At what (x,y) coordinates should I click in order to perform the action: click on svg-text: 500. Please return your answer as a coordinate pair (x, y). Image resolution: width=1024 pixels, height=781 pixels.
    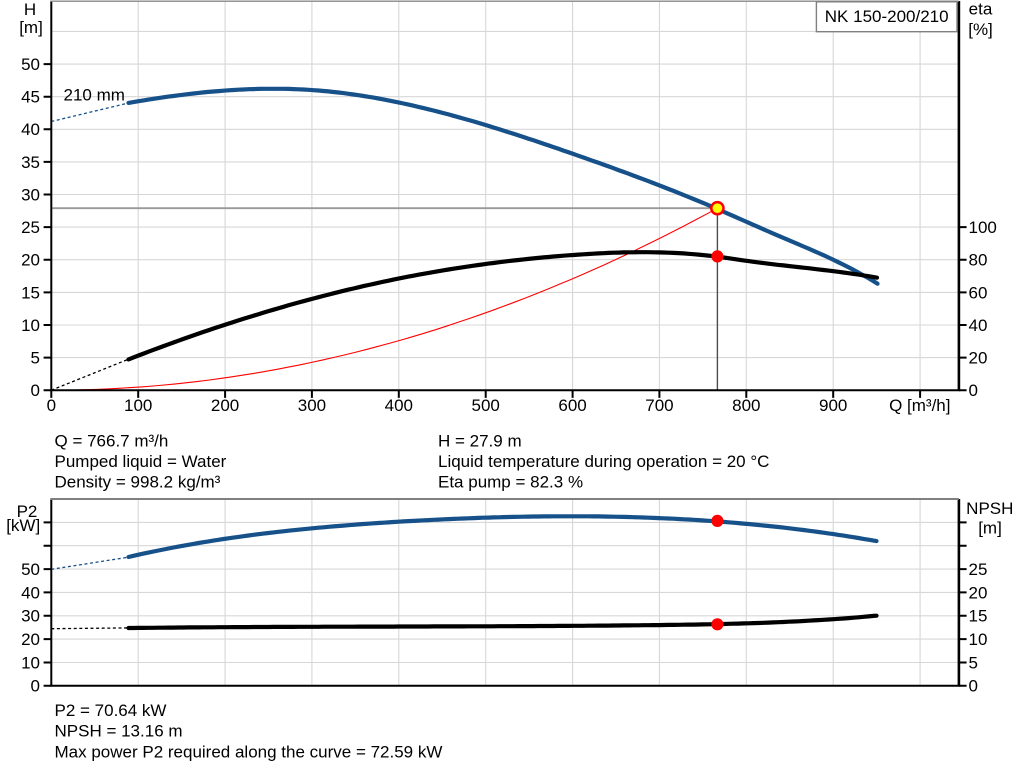
    Looking at the image, I should click on (486, 405).